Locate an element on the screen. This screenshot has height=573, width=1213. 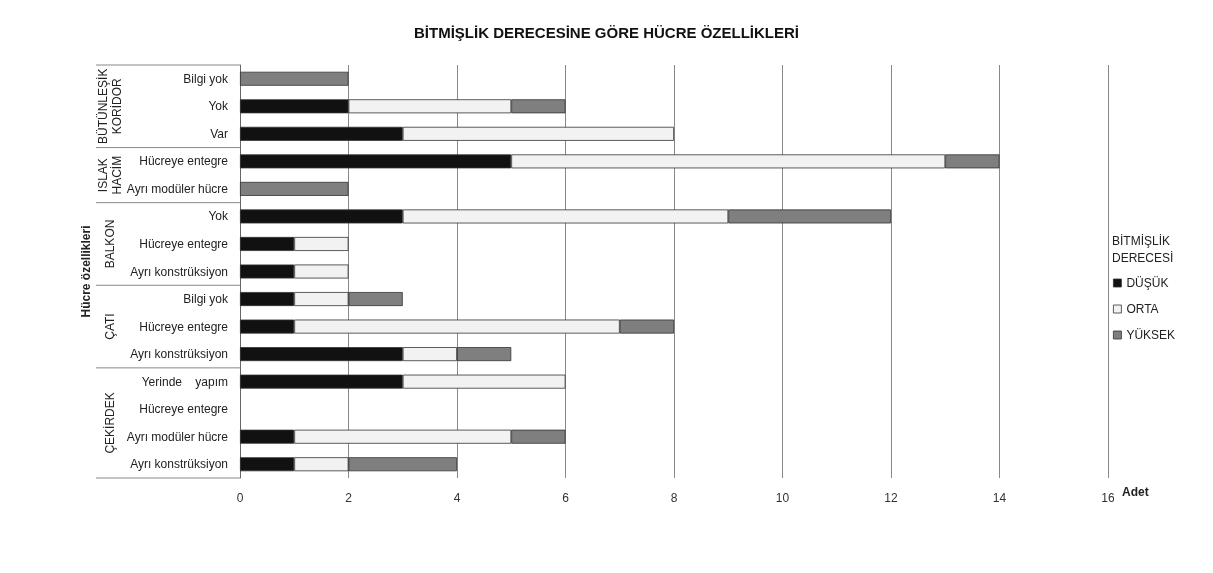
legend-label: DÜŞÜK is located at coordinates (1147, 283).